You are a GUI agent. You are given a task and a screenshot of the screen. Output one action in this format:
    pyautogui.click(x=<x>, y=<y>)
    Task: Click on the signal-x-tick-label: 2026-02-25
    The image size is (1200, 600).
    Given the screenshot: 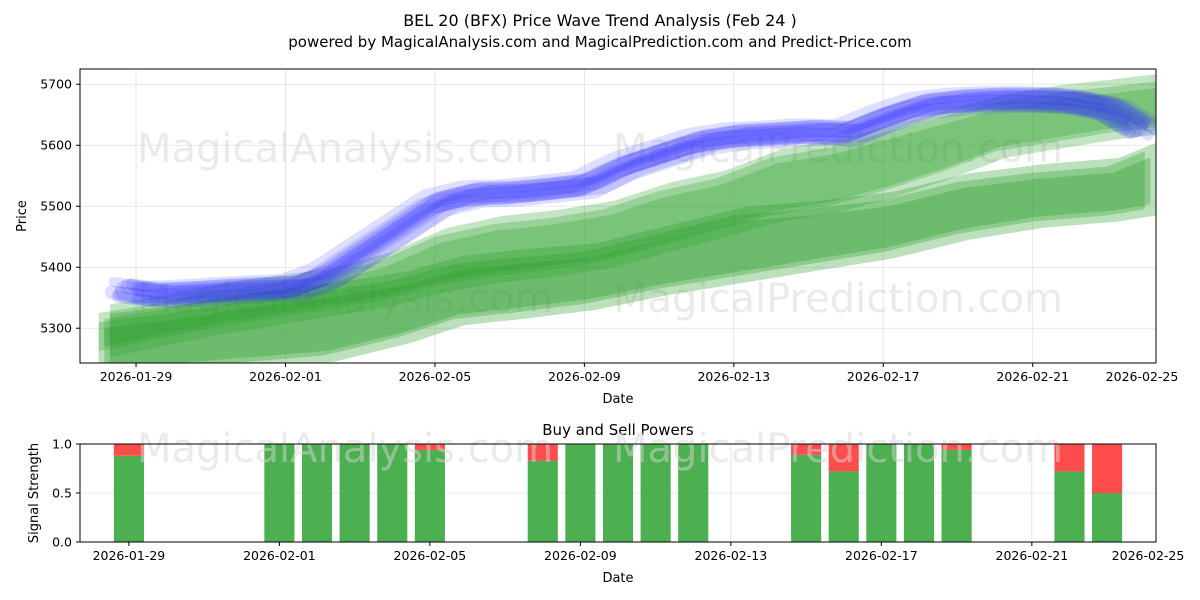 What is the action you would take?
    pyautogui.click(x=1148, y=555)
    